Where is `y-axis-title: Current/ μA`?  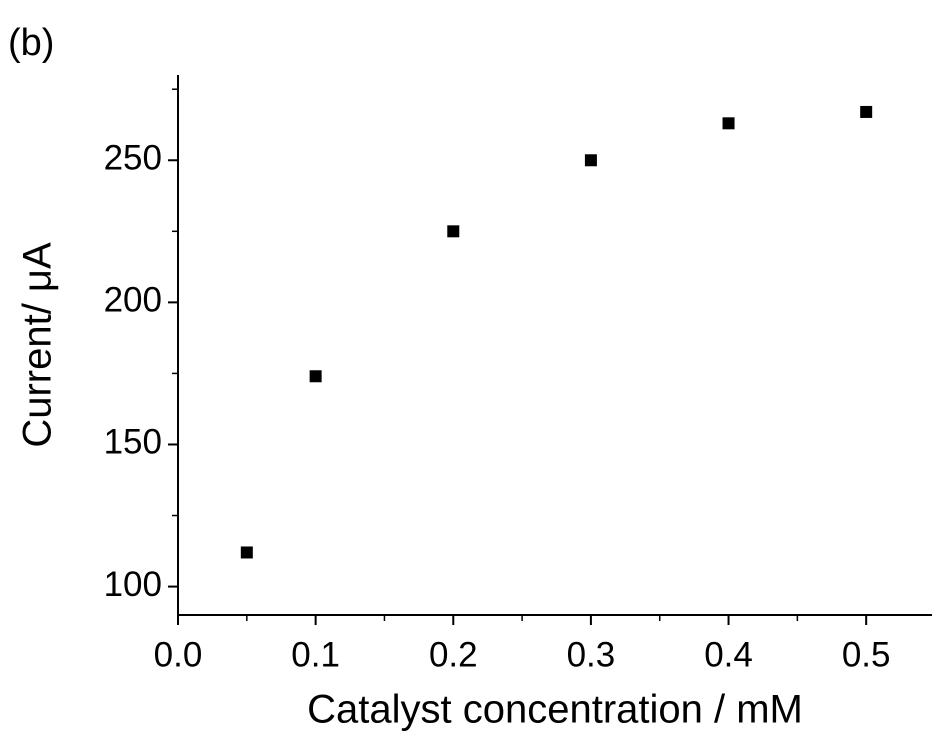
y-axis-title: Current/ μA is located at coordinates (38, 345).